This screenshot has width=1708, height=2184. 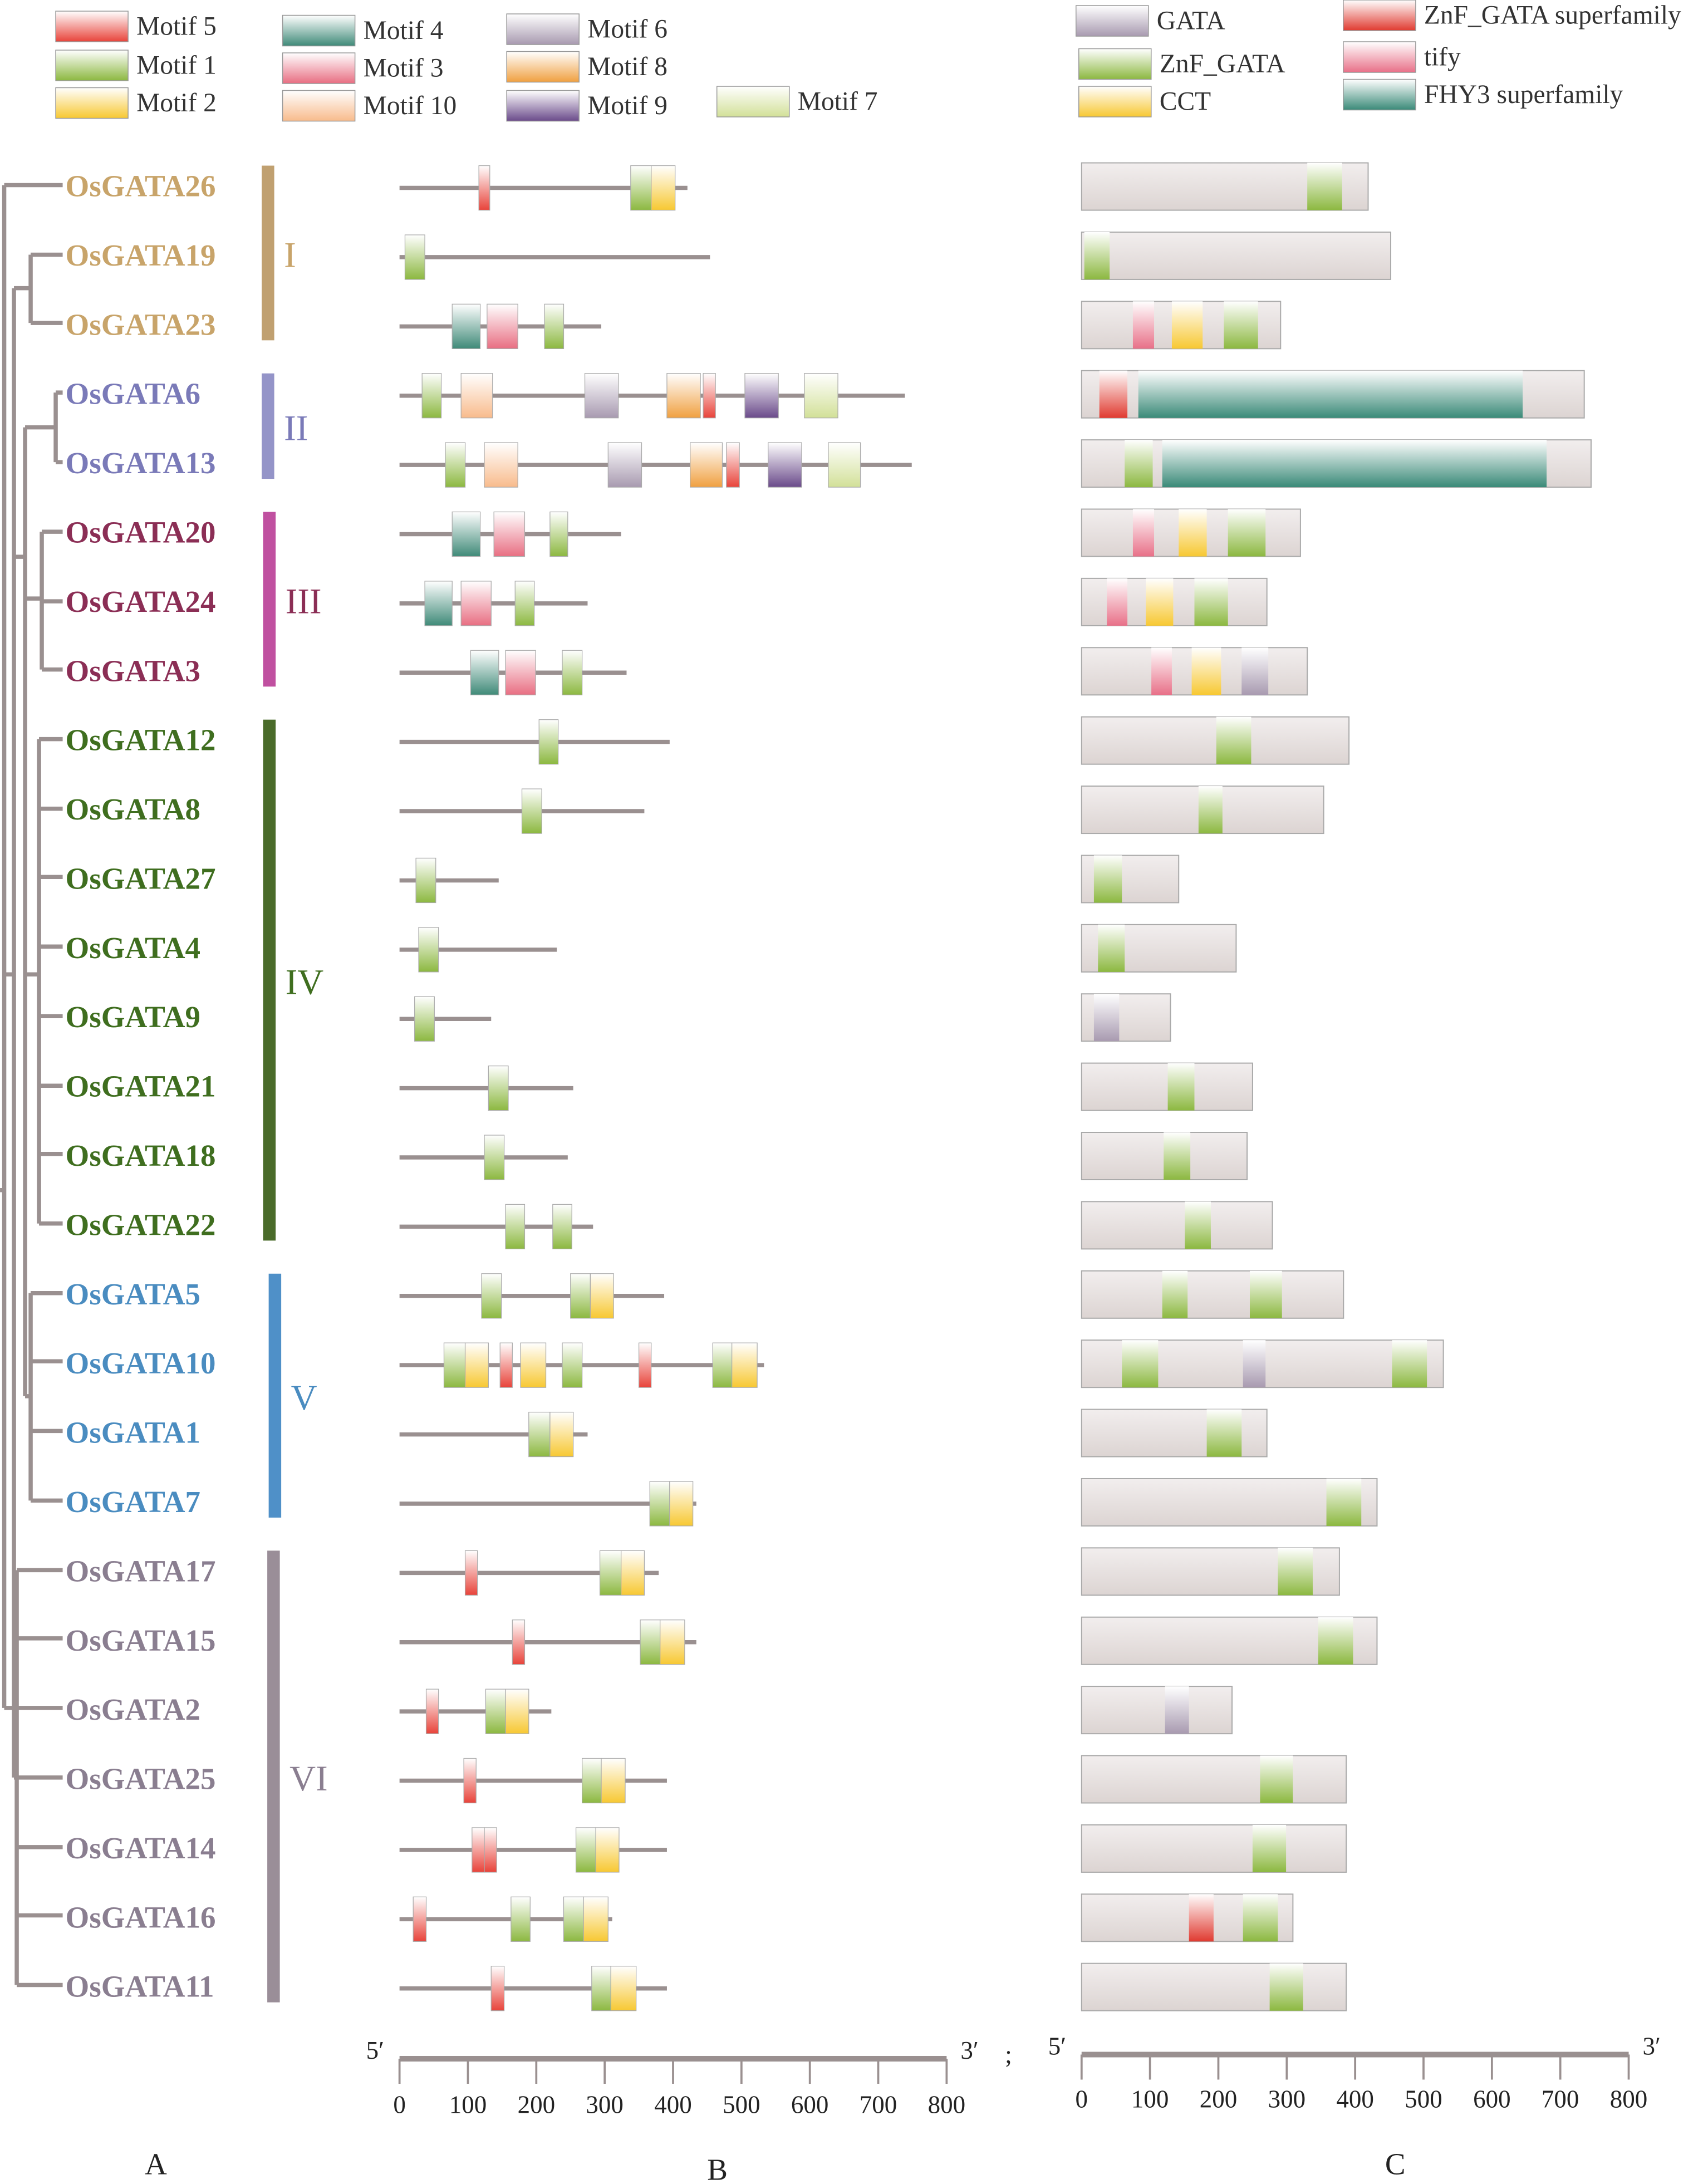 I want to click on domain-tify-box, so click(x=1117, y=602).